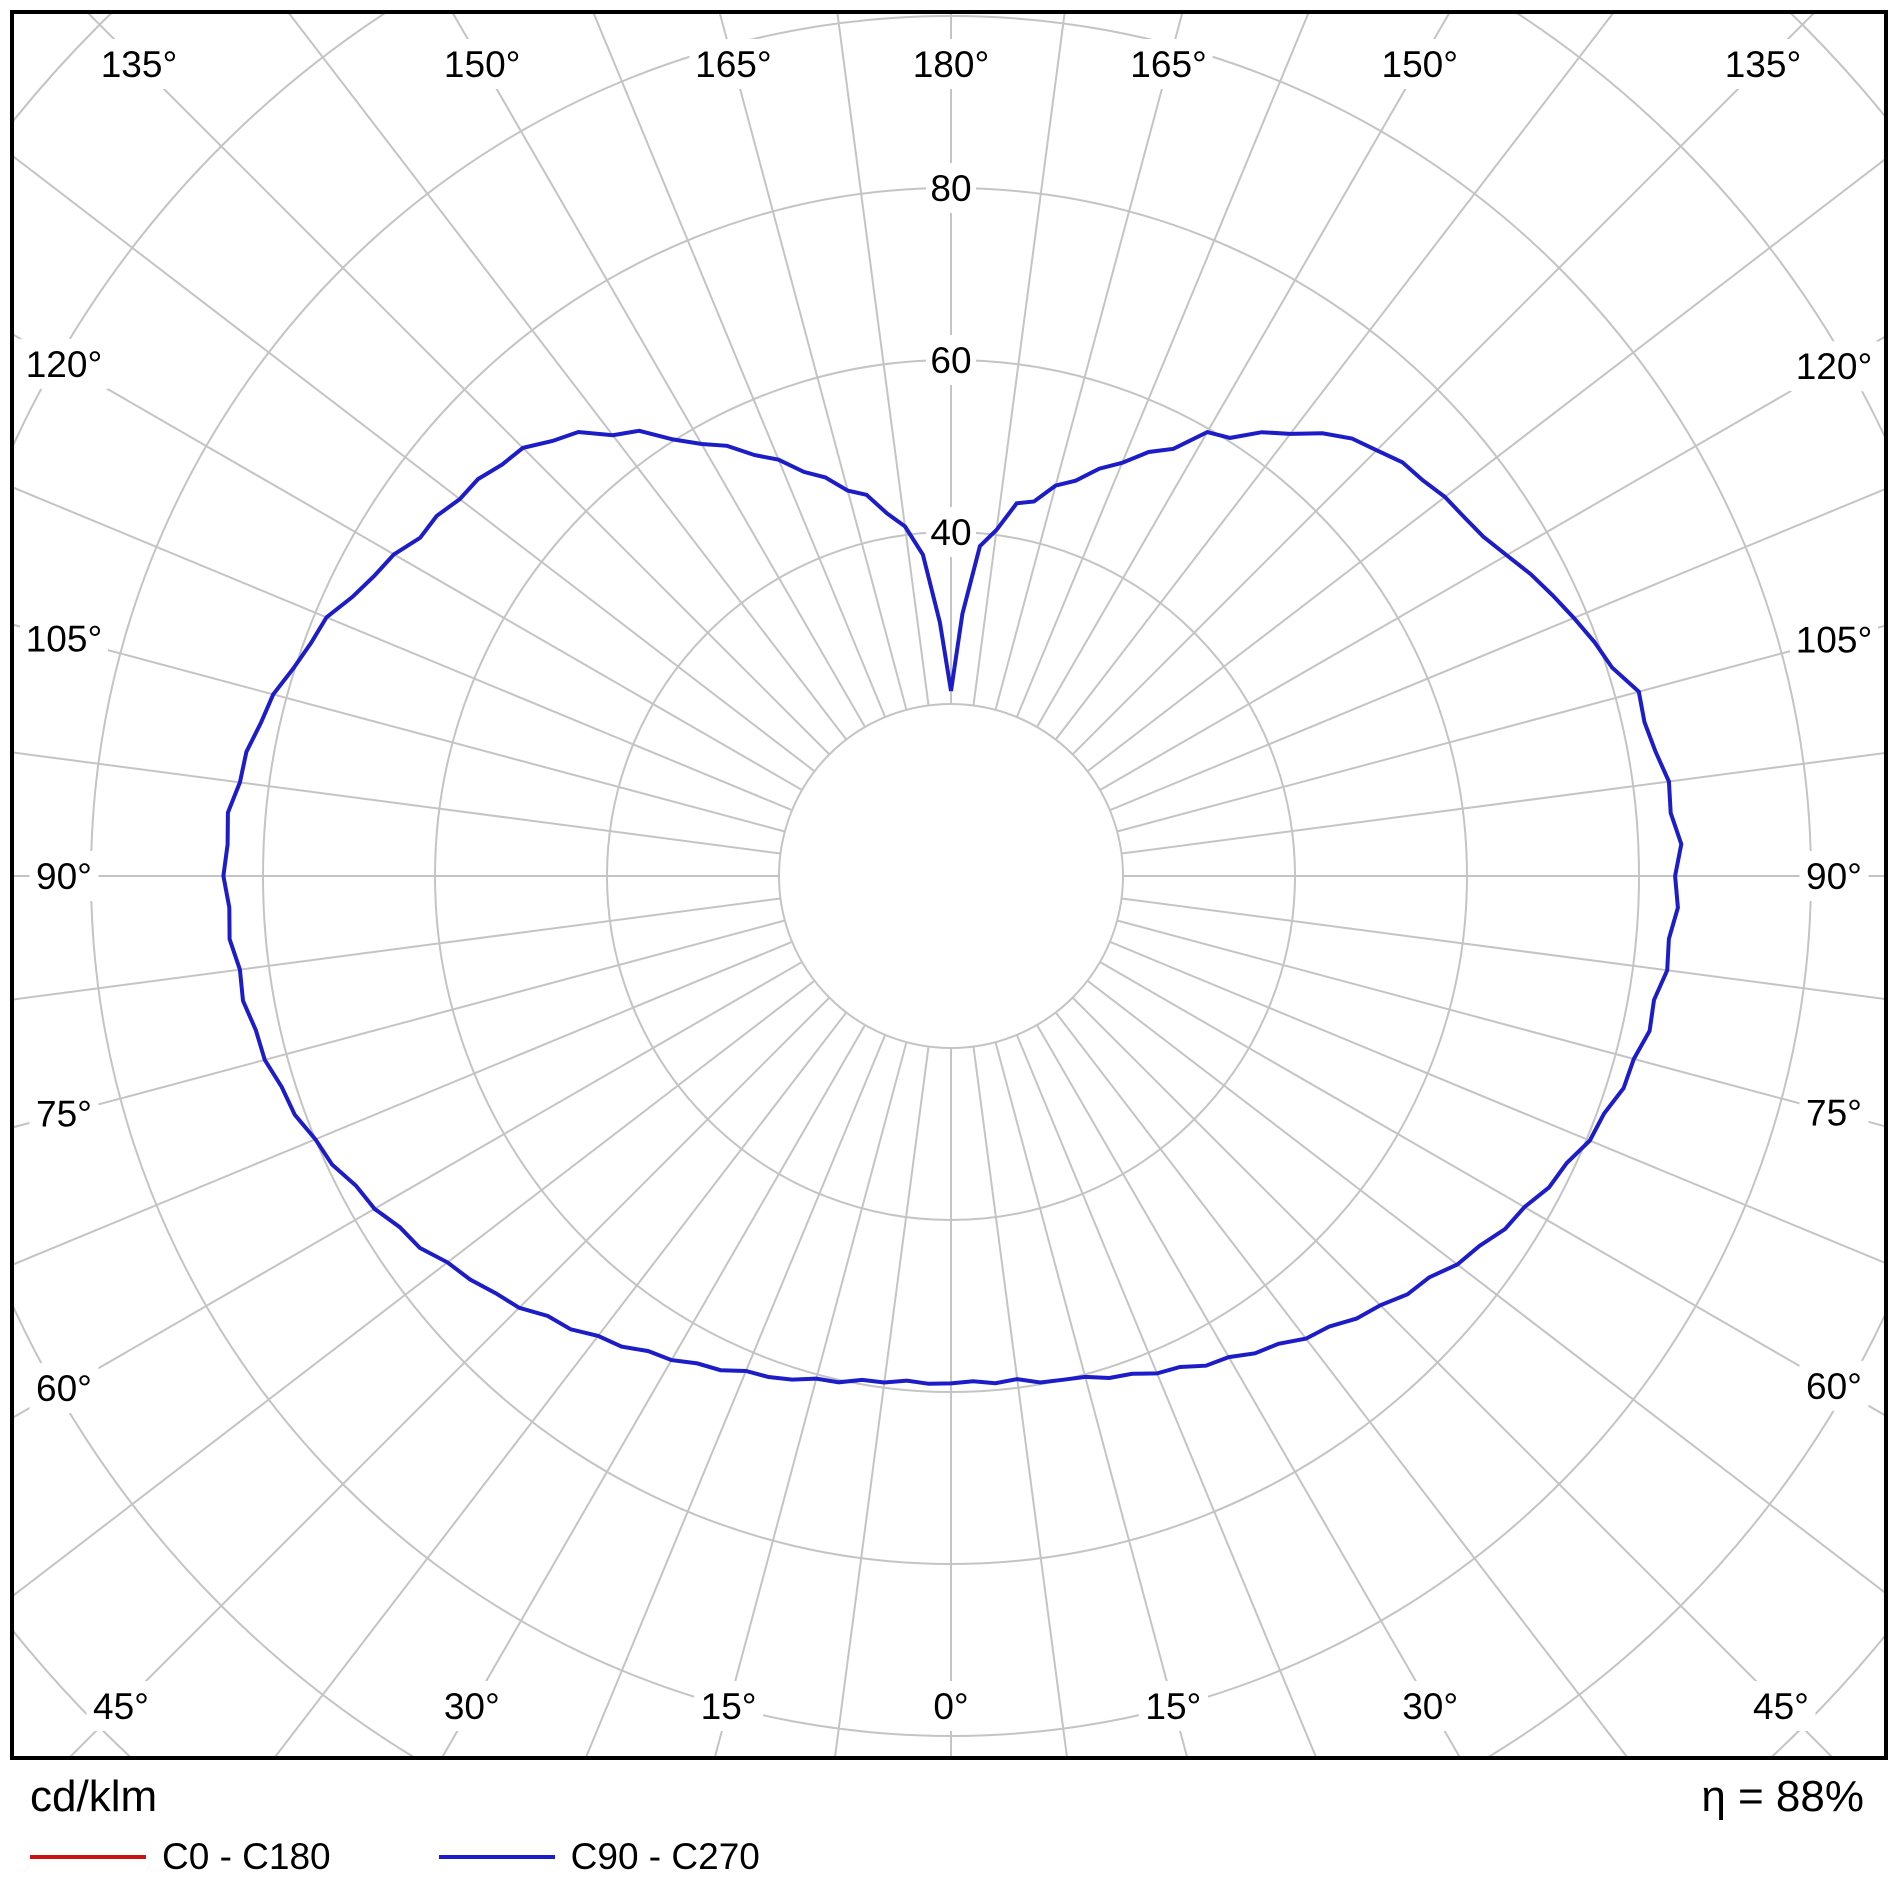  I want to click on units-label: cd/klm, so click(94, 1796).